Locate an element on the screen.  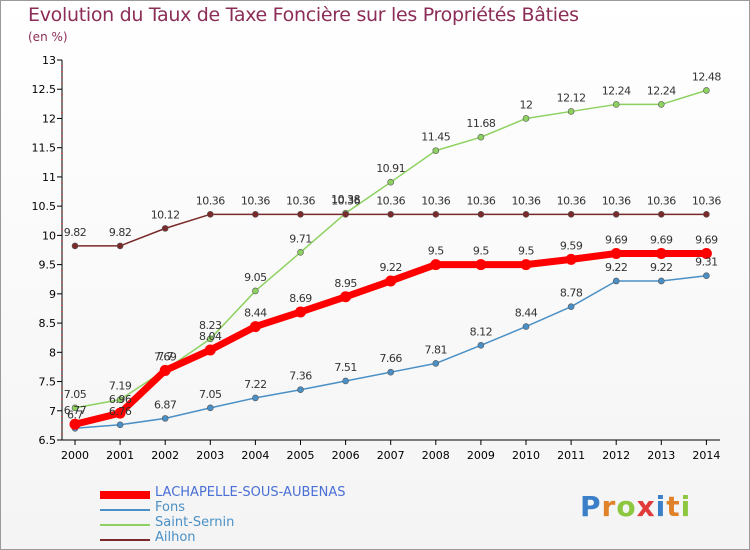
proxiti-logo: Proxiti is located at coordinates (635, 506).